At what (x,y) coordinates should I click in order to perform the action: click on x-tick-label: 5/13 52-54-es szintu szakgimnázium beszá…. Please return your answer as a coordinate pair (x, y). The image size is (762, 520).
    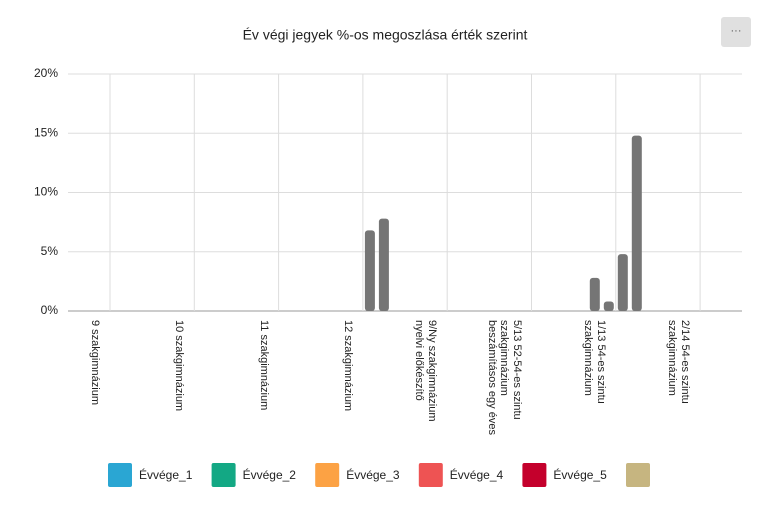
    Looking at the image, I should click on (504, 377).